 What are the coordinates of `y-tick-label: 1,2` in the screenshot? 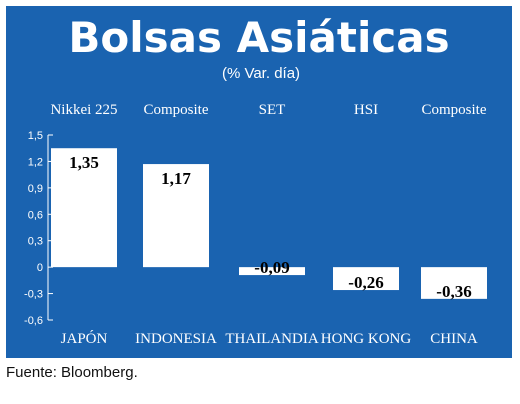 It's located at (35, 162).